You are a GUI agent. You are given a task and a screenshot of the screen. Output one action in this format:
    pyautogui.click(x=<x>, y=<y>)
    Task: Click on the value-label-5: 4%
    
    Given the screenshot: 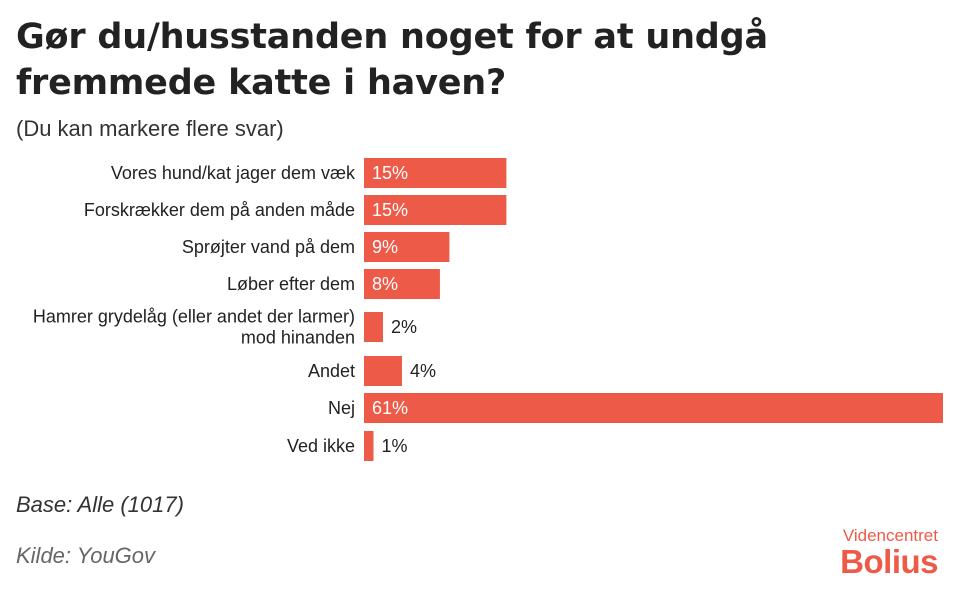 What is the action you would take?
    pyautogui.click(x=423, y=371)
    